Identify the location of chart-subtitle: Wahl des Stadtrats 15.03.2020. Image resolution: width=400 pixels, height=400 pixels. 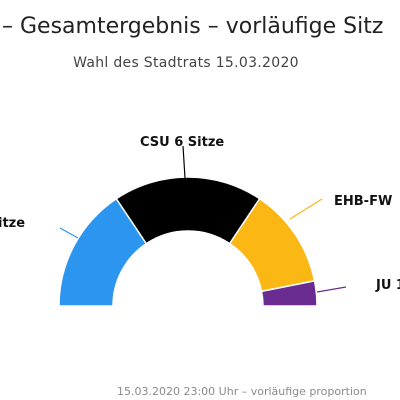
(186, 63).